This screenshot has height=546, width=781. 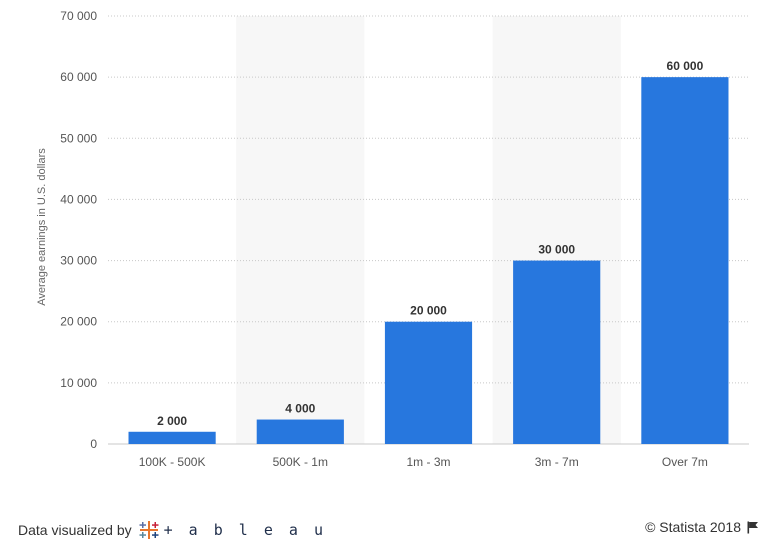 I want to click on y-tick-label: 60 000, so click(x=78, y=77).